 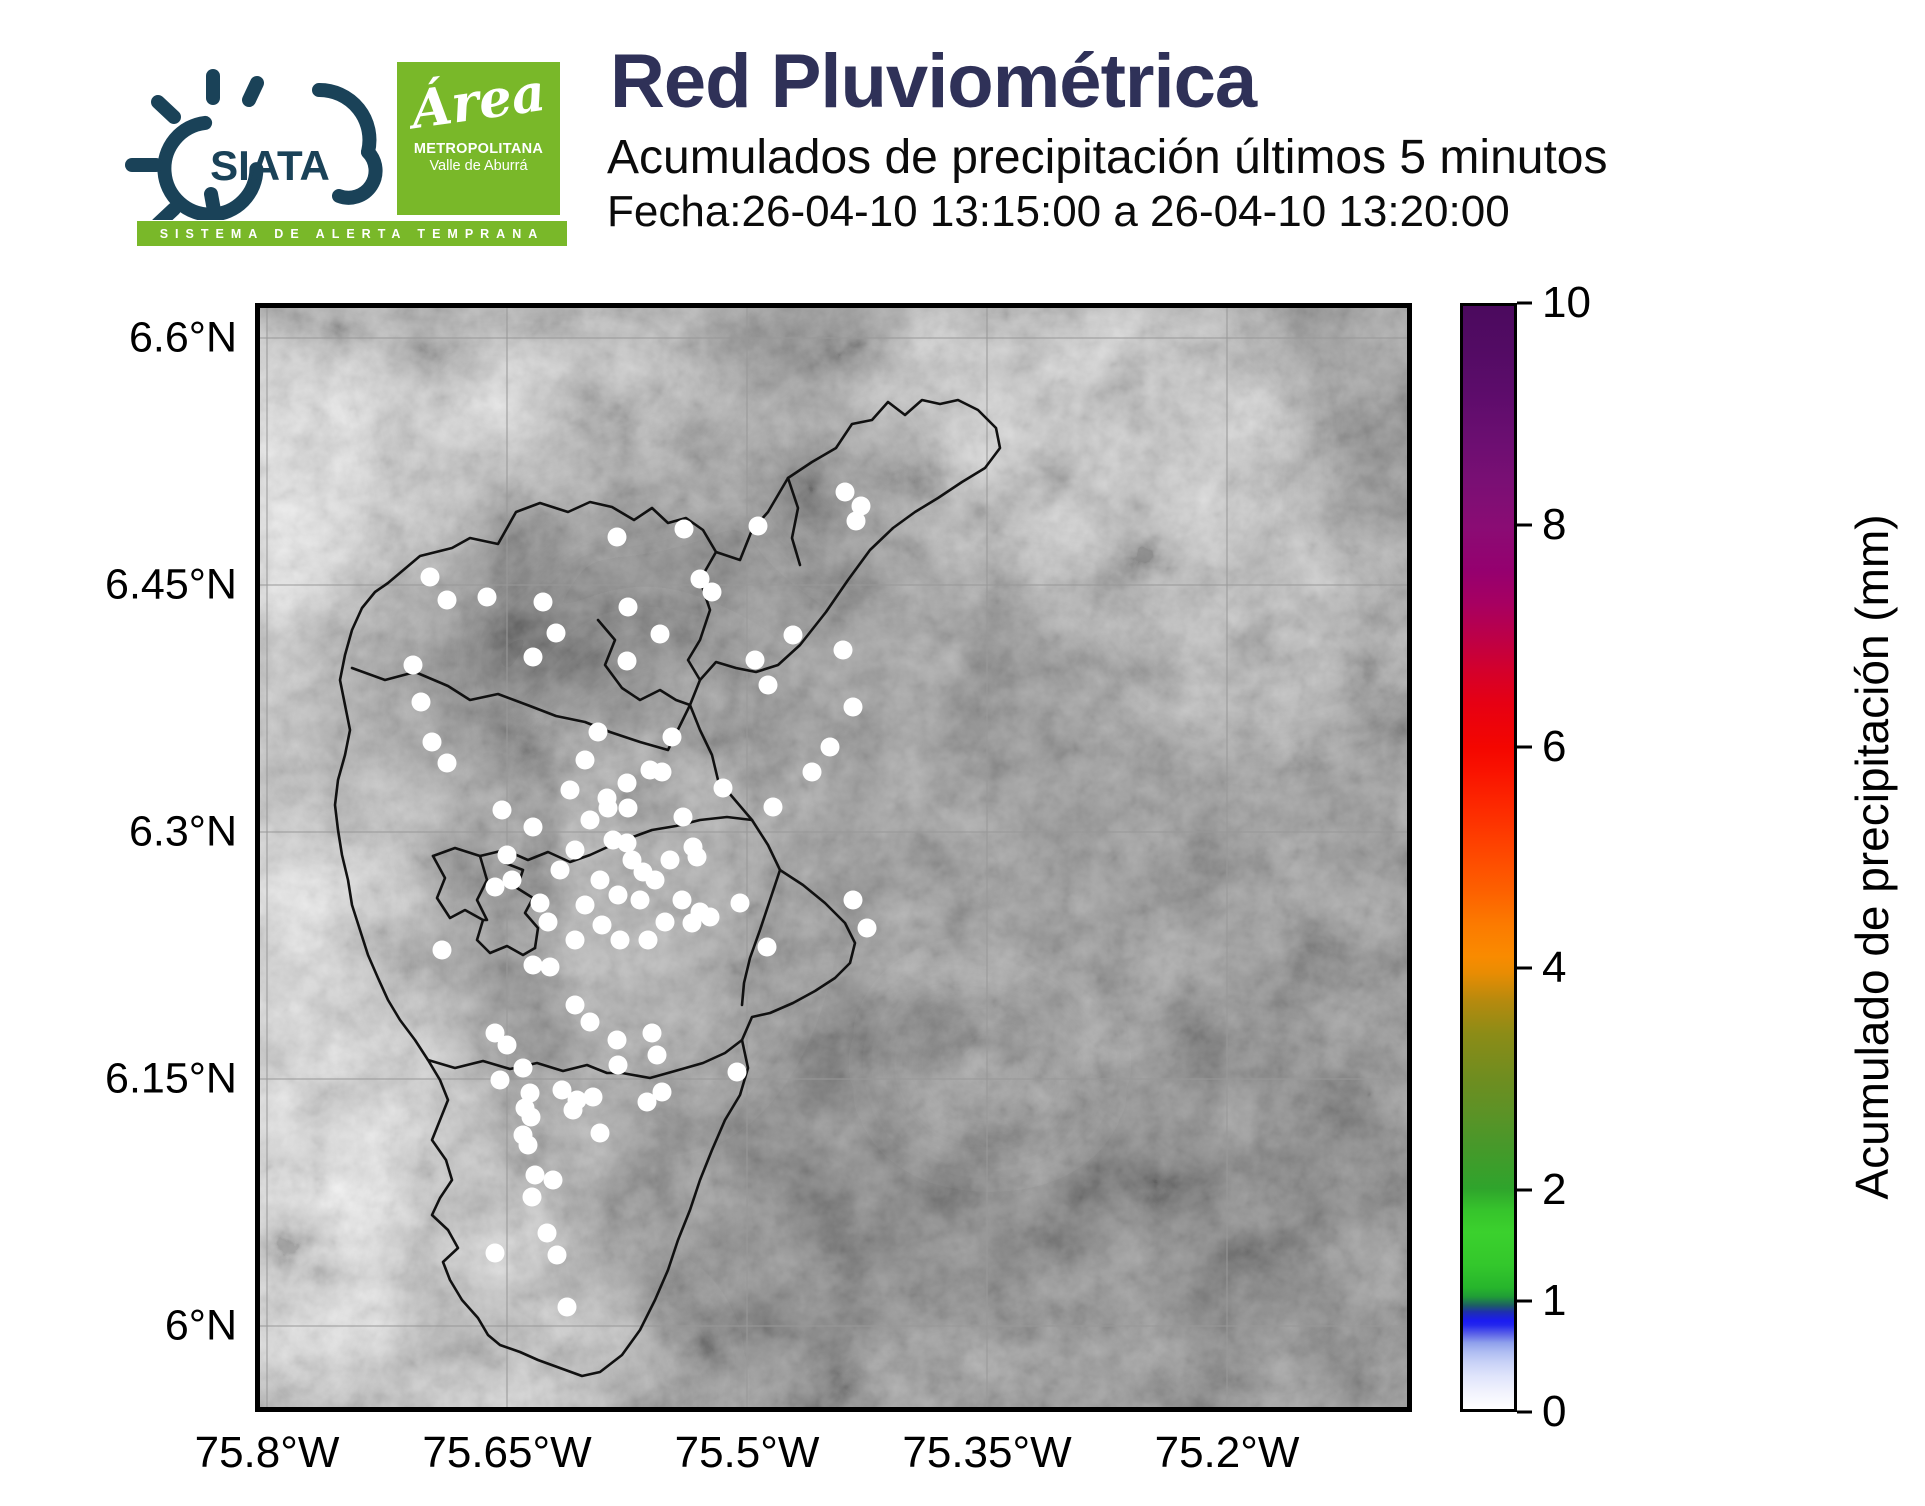 I want to click on area-logo-script: Área, so click(x=478, y=101).